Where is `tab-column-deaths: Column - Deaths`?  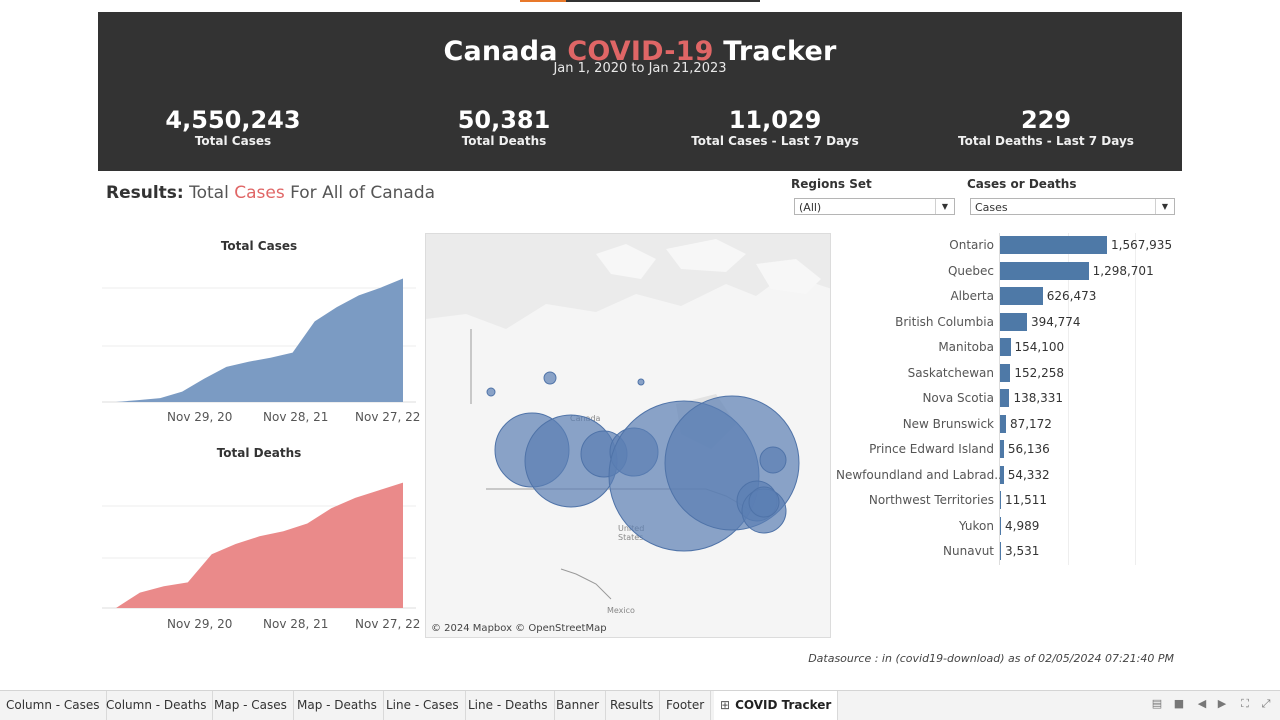 tab-column-deaths: Column - Deaths is located at coordinates (157, 705).